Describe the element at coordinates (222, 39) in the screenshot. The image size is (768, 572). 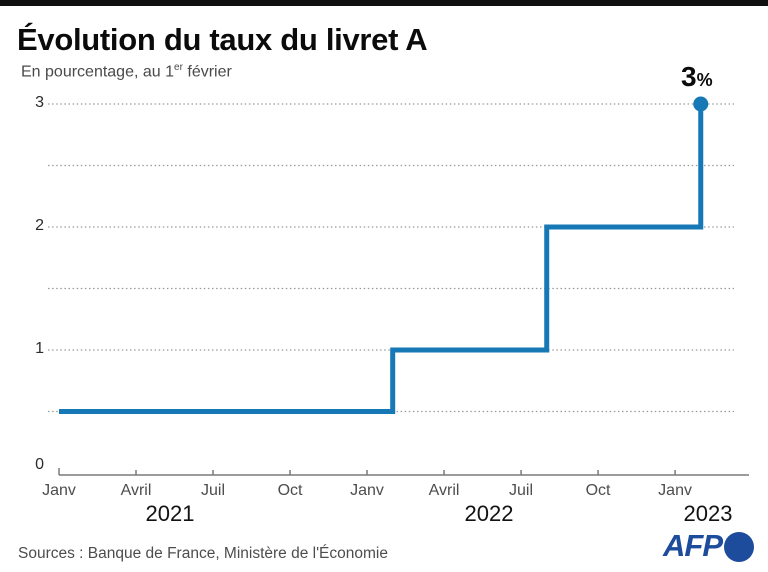
I see `chart-title: Évolution du taux du livret A` at that location.